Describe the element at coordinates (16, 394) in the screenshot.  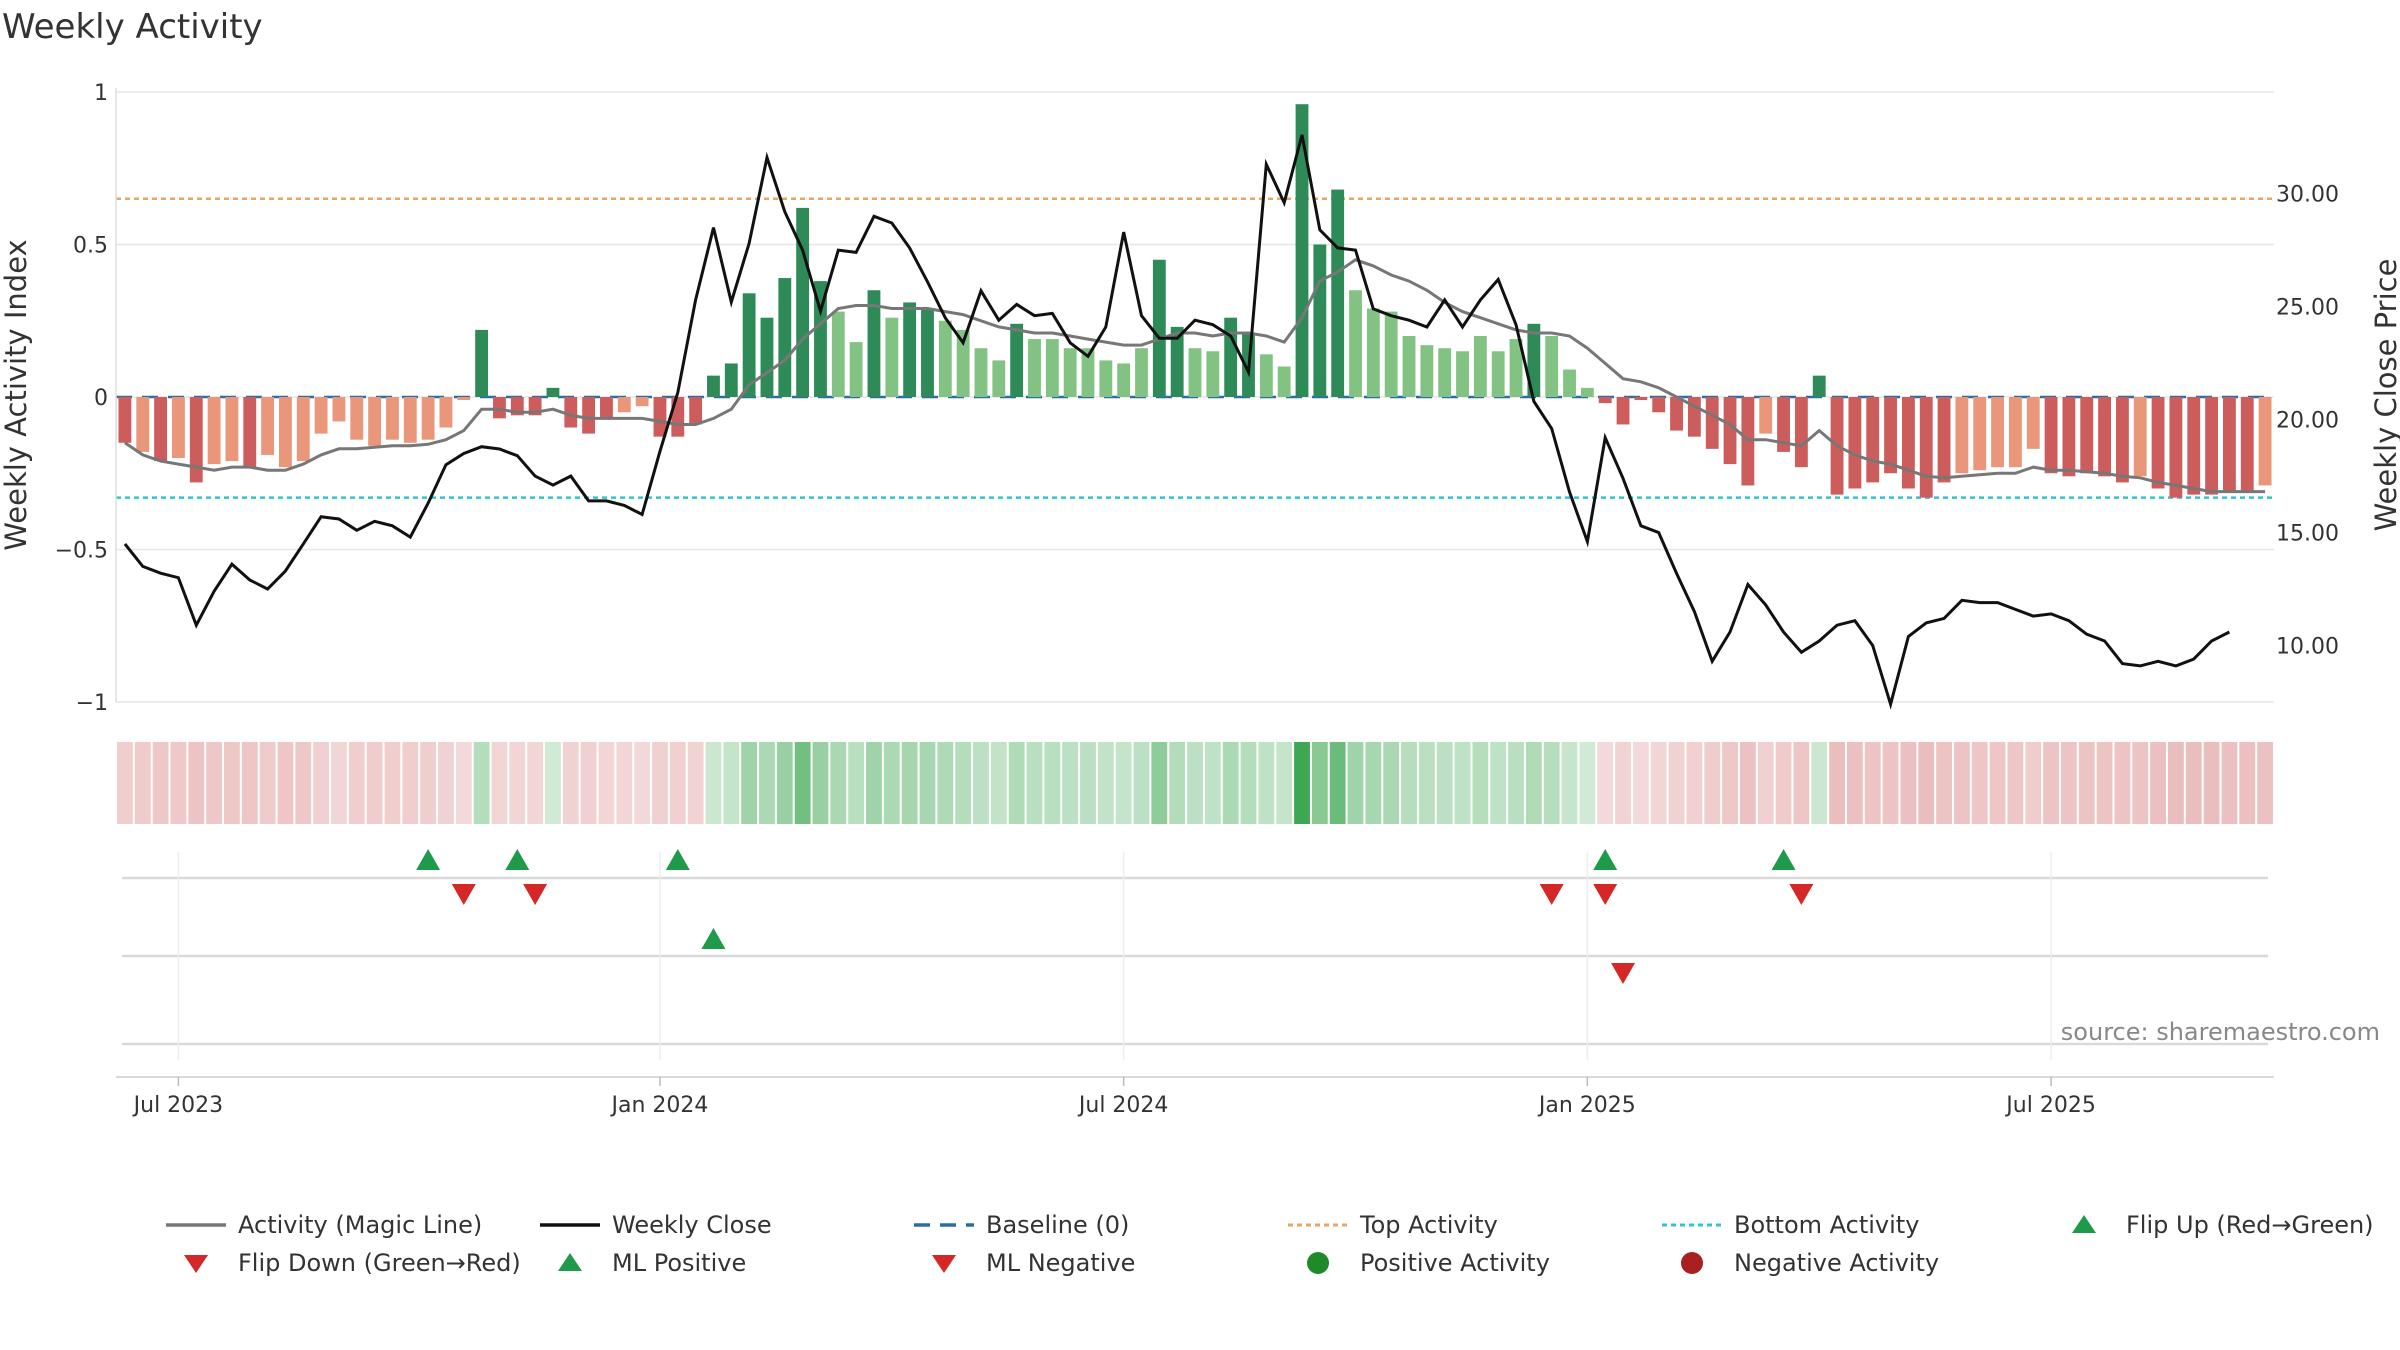
I see `y-axis-title-left: Weekly Activity Index` at that location.